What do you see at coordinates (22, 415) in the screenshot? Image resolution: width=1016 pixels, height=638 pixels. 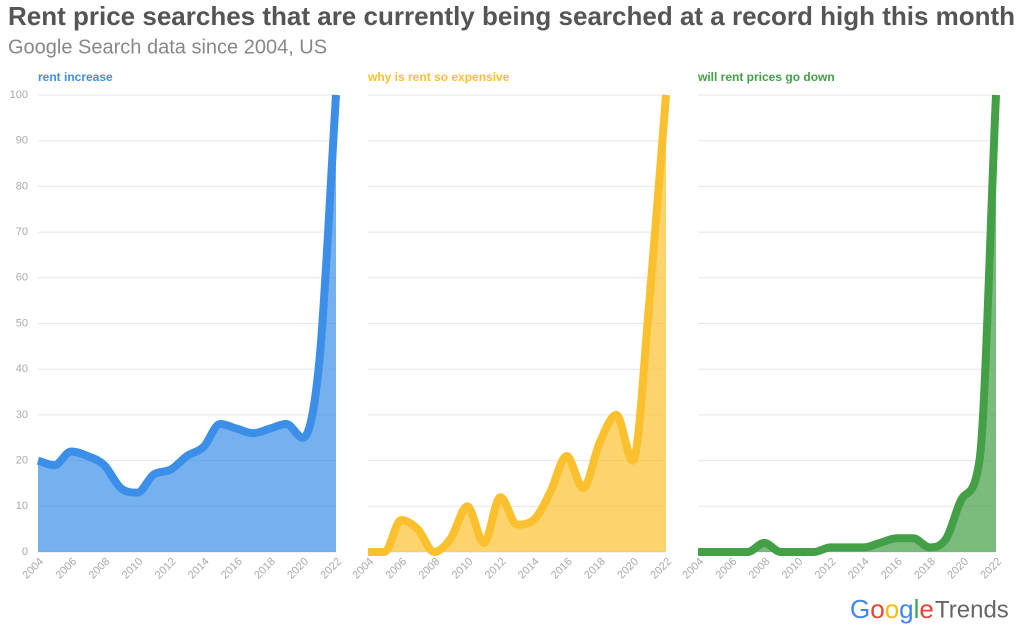 I see `y-tick-label: 30` at bounding box center [22, 415].